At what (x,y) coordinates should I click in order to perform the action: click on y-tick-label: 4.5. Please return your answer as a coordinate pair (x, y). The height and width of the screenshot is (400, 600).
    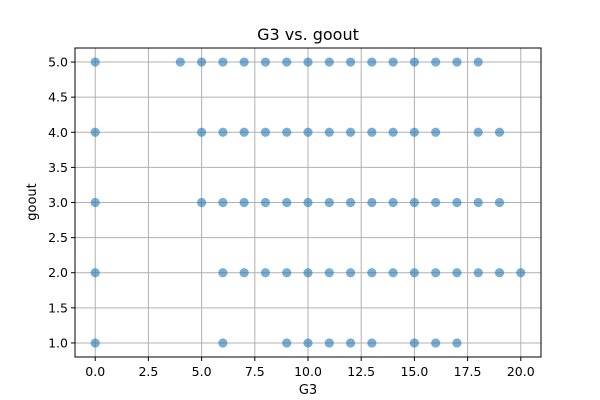
    Looking at the image, I should click on (58, 97).